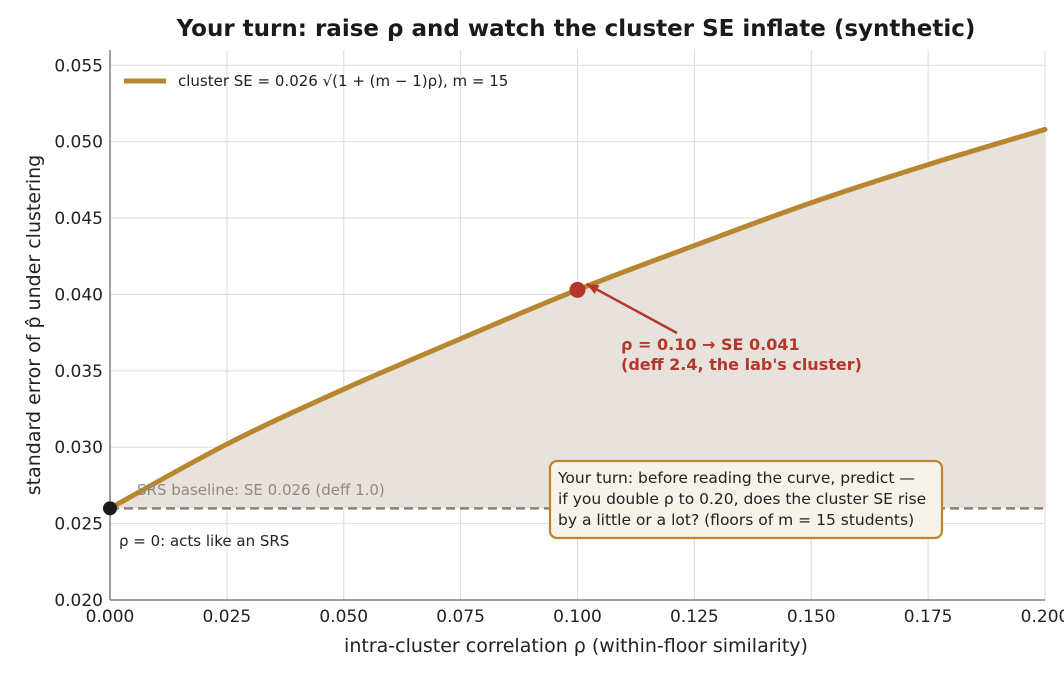 This screenshot has height=676, width=1064. I want to click on y-axis-label: standard error of p̂ under clustering, so click(34, 325).